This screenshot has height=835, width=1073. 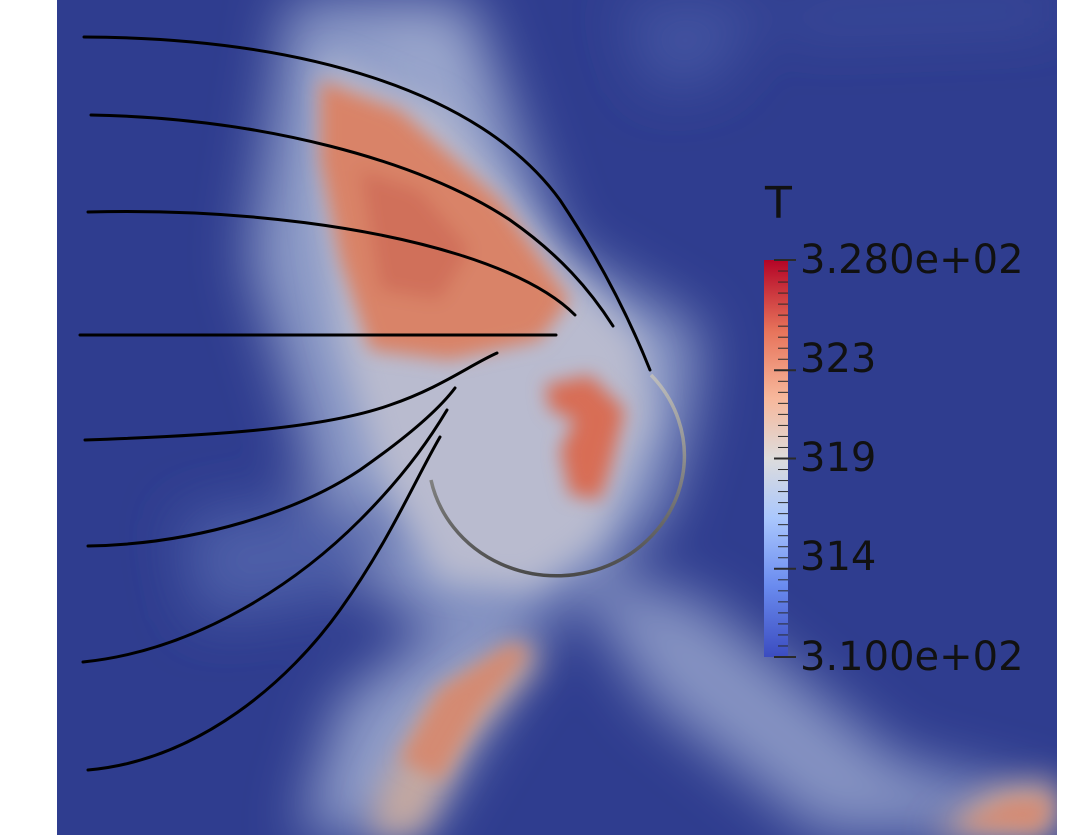 What do you see at coordinates (785, 458) in the screenshot?
I see `colorbar-minor-ticks` at bounding box center [785, 458].